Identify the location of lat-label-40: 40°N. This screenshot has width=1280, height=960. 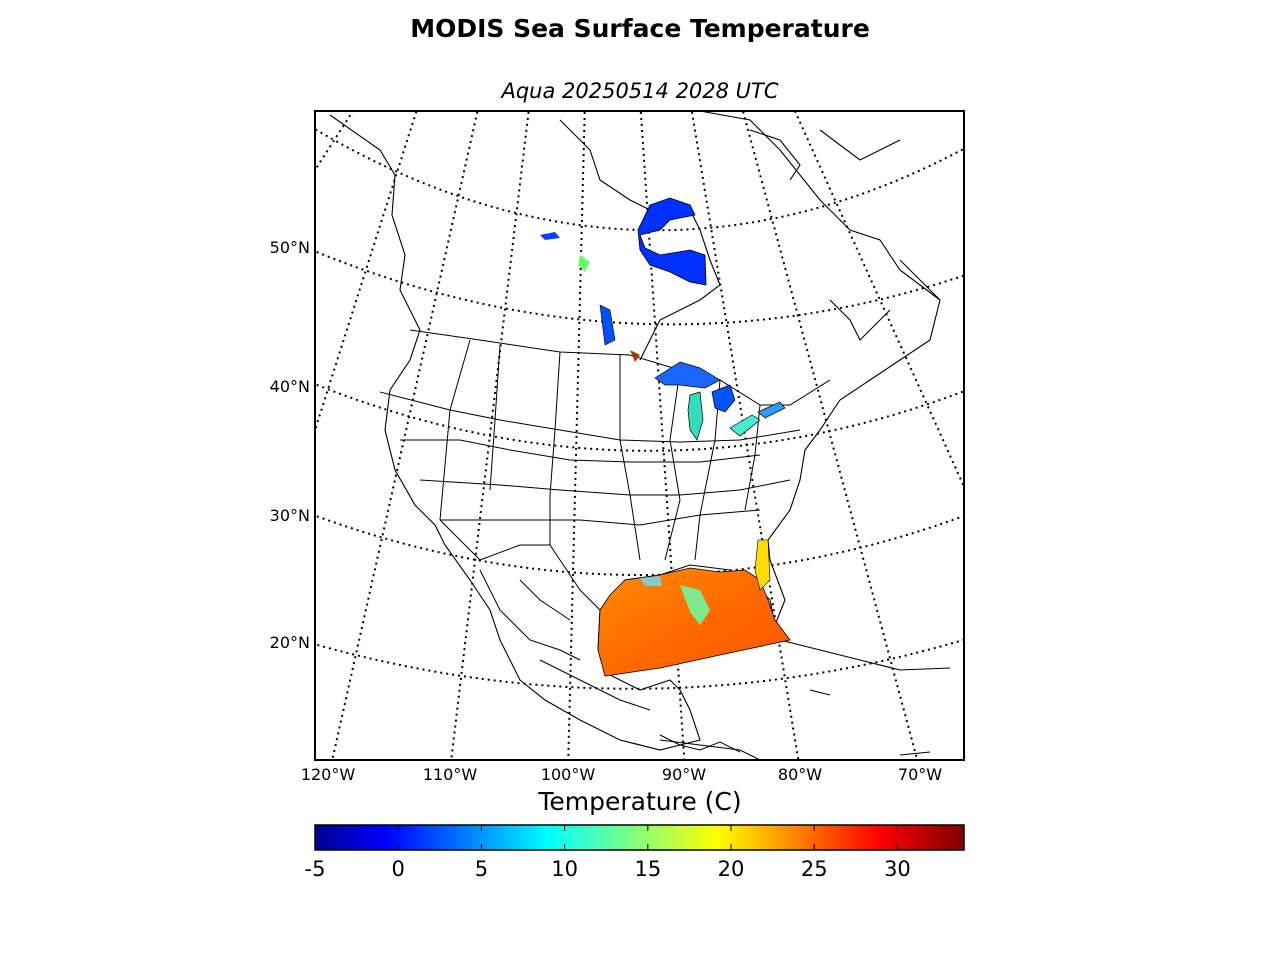
(290, 386).